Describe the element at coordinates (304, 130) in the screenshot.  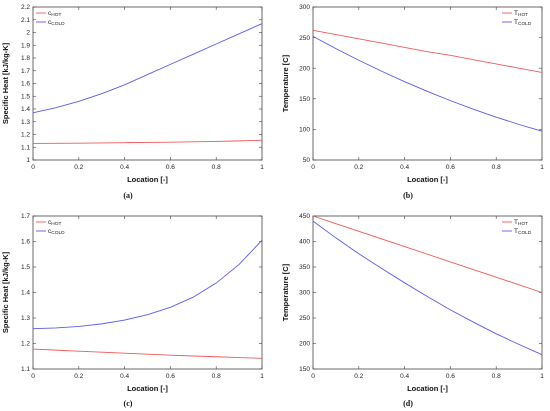
I see `y-tick-label: 100` at that location.